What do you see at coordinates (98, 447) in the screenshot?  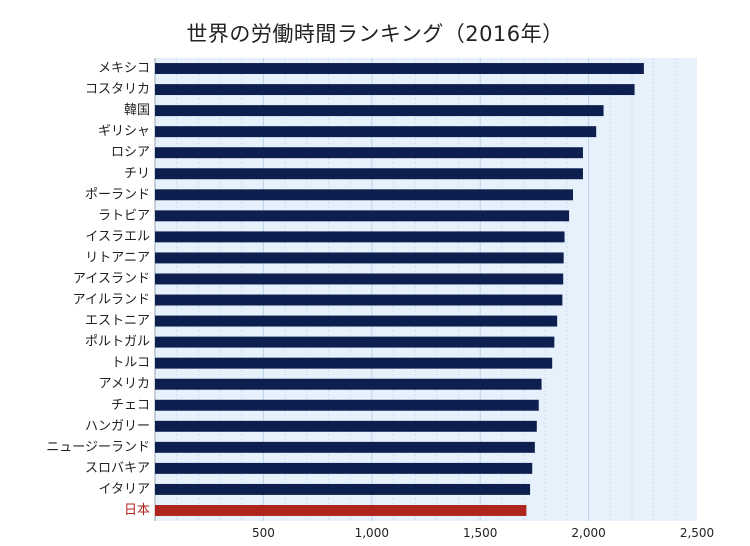 I see `category-label: ニュージーランド` at bounding box center [98, 447].